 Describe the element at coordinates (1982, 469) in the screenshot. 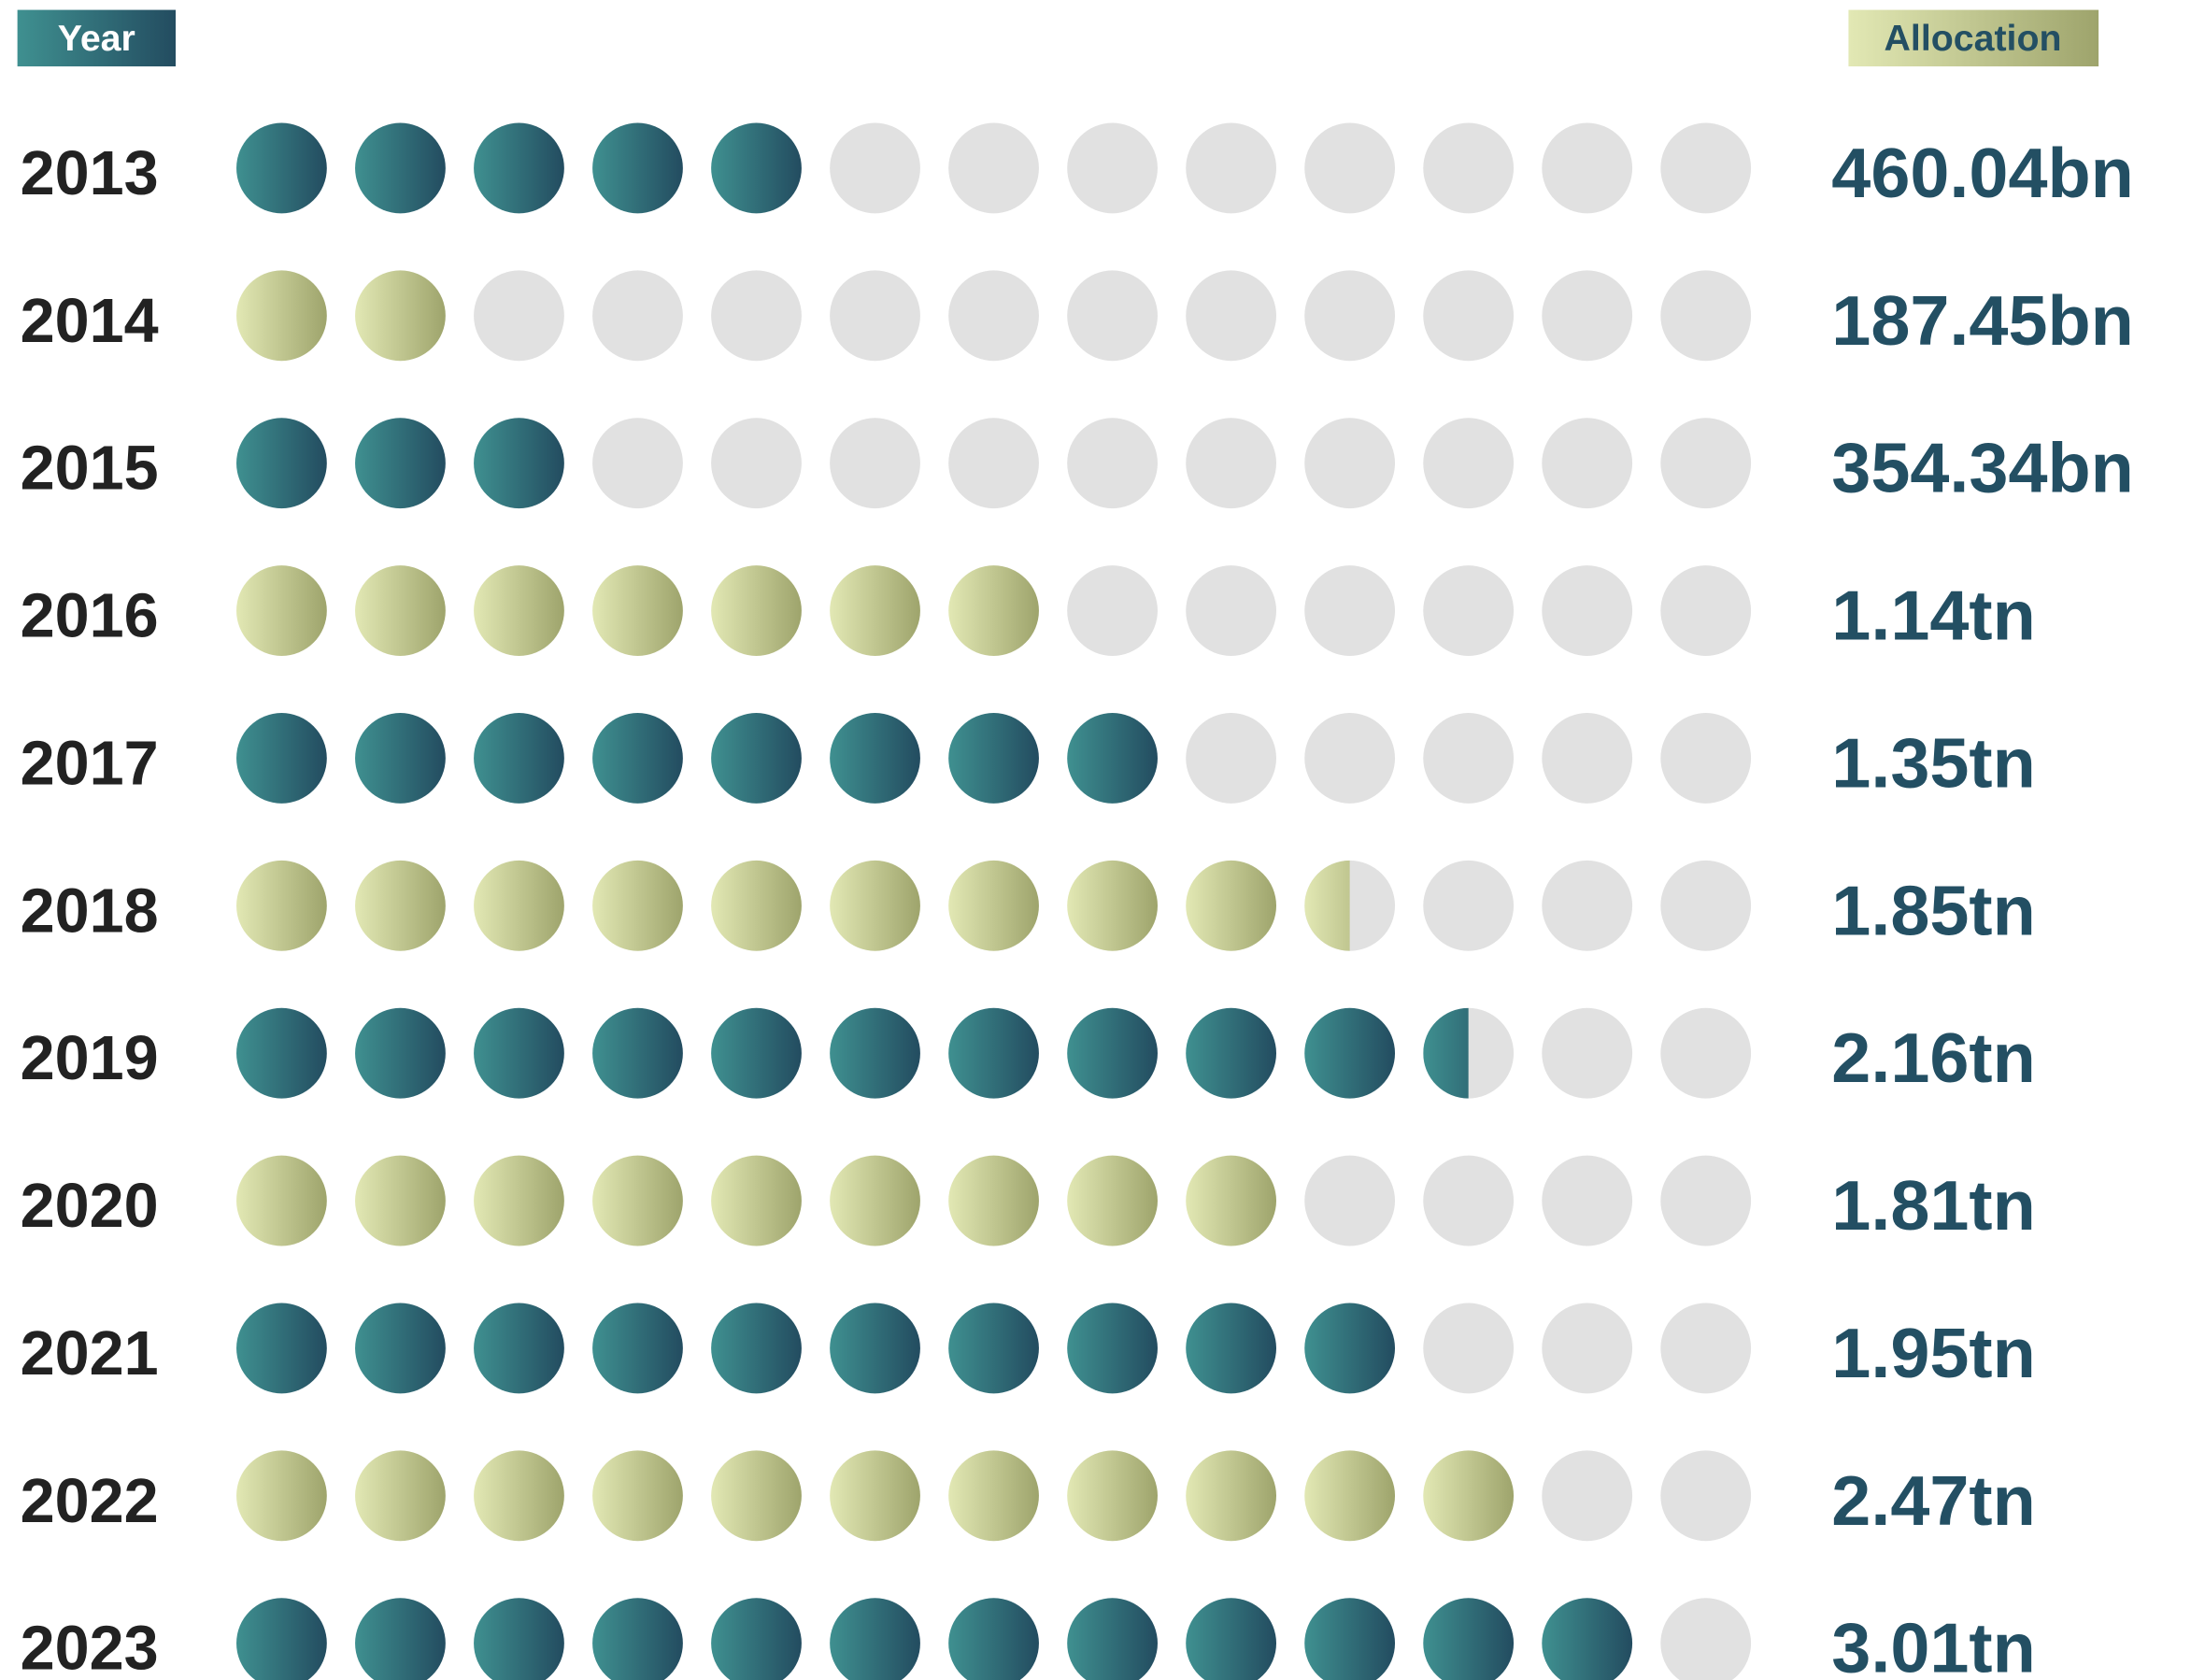

I see `allocation-label: 354.34bn` at that location.